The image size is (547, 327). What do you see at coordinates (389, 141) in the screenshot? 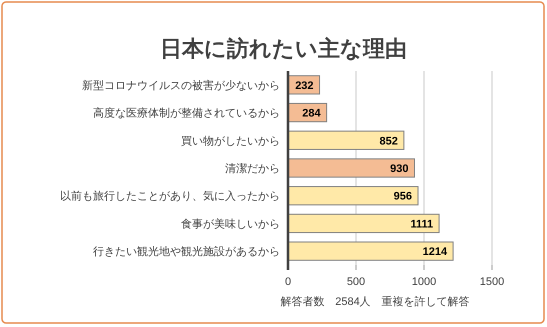
I see `data-label: 852` at bounding box center [389, 141].